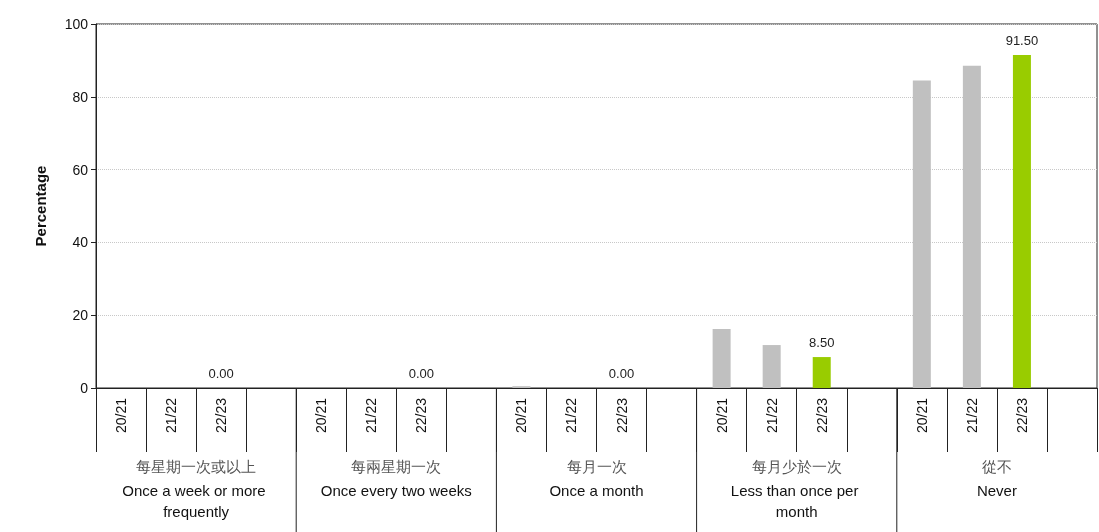 The height and width of the screenshot is (532, 1099). What do you see at coordinates (80, 96) in the screenshot?
I see `y-tick-label: 80` at bounding box center [80, 96].